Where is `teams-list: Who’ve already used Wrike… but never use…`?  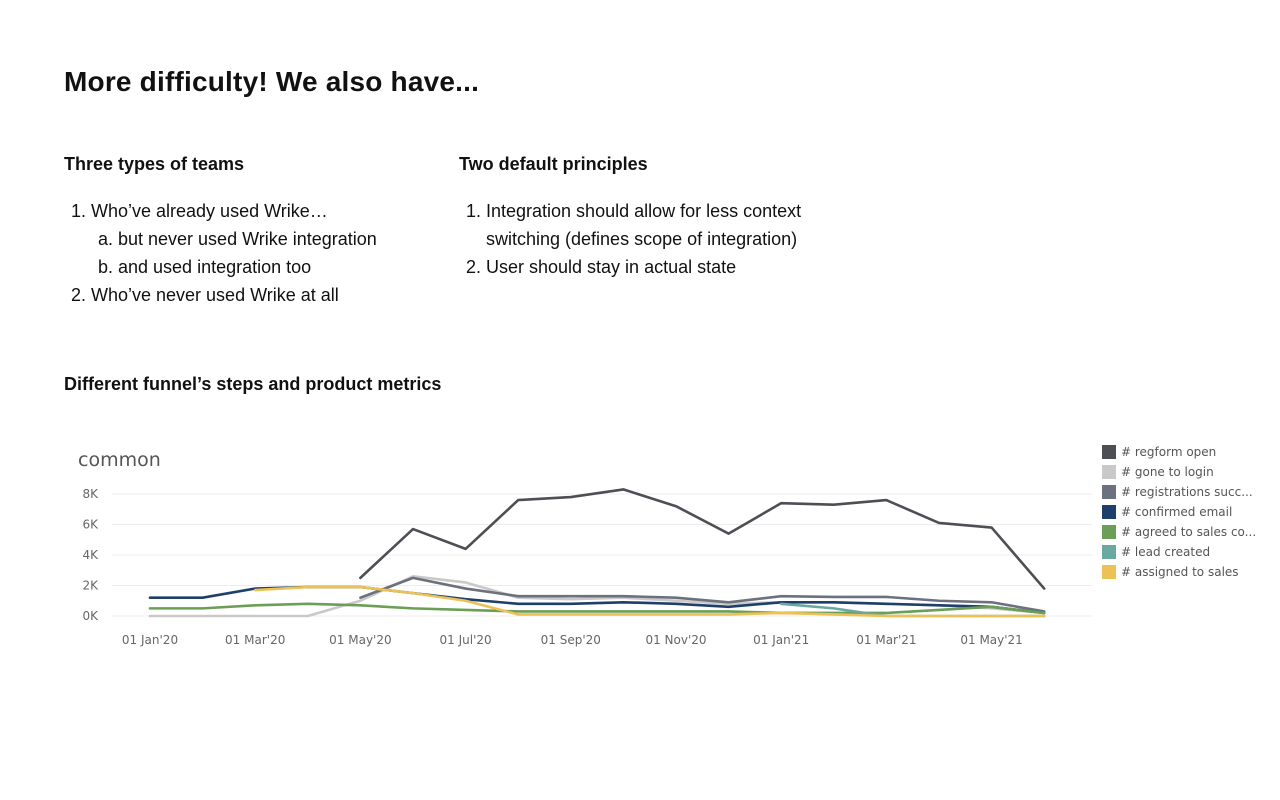 teams-list: Who’ve already used Wrike… but never use… is located at coordinates (254, 253).